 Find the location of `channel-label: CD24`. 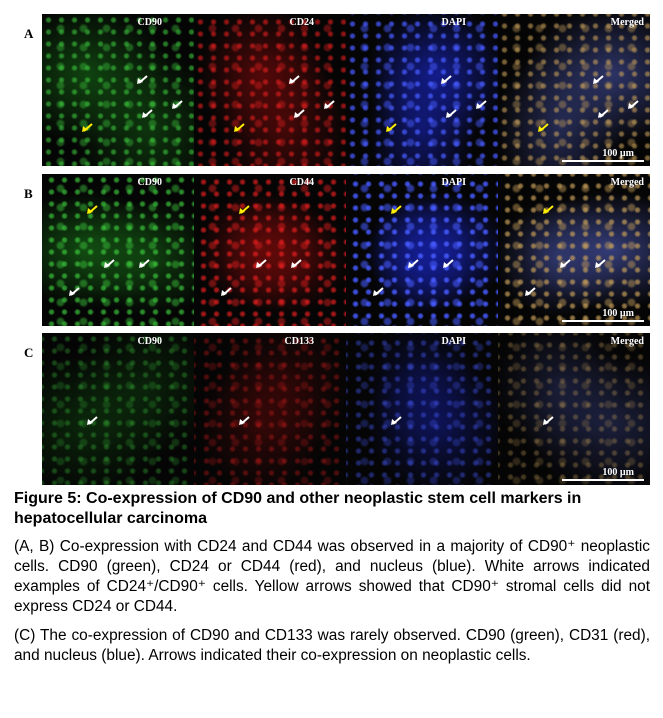

channel-label: CD24 is located at coordinates (301, 22).